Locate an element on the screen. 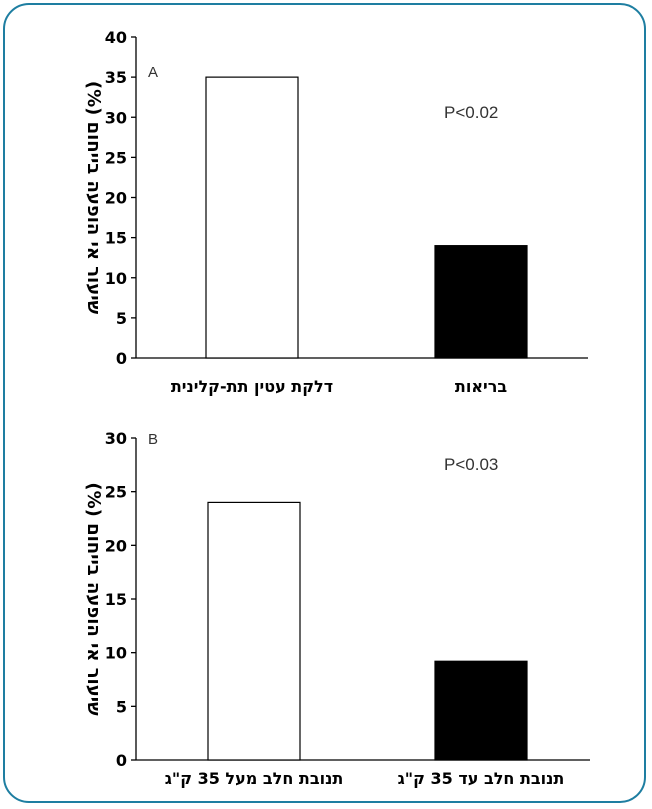  category-label: בריאות is located at coordinates (481, 386).